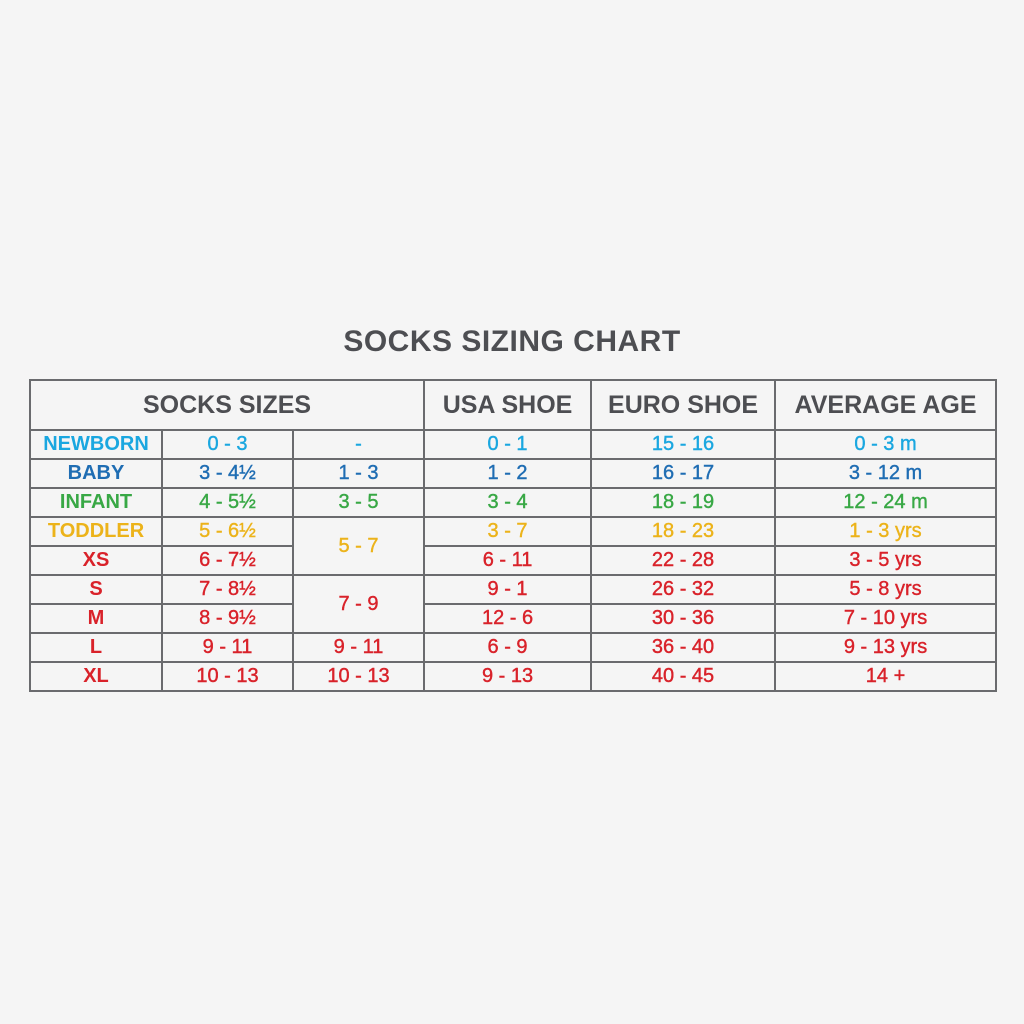  What do you see at coordinates (508, 473) in the screenshot?
I see `usa-shoe: 1 - 2` at bounding box center [508, 473].